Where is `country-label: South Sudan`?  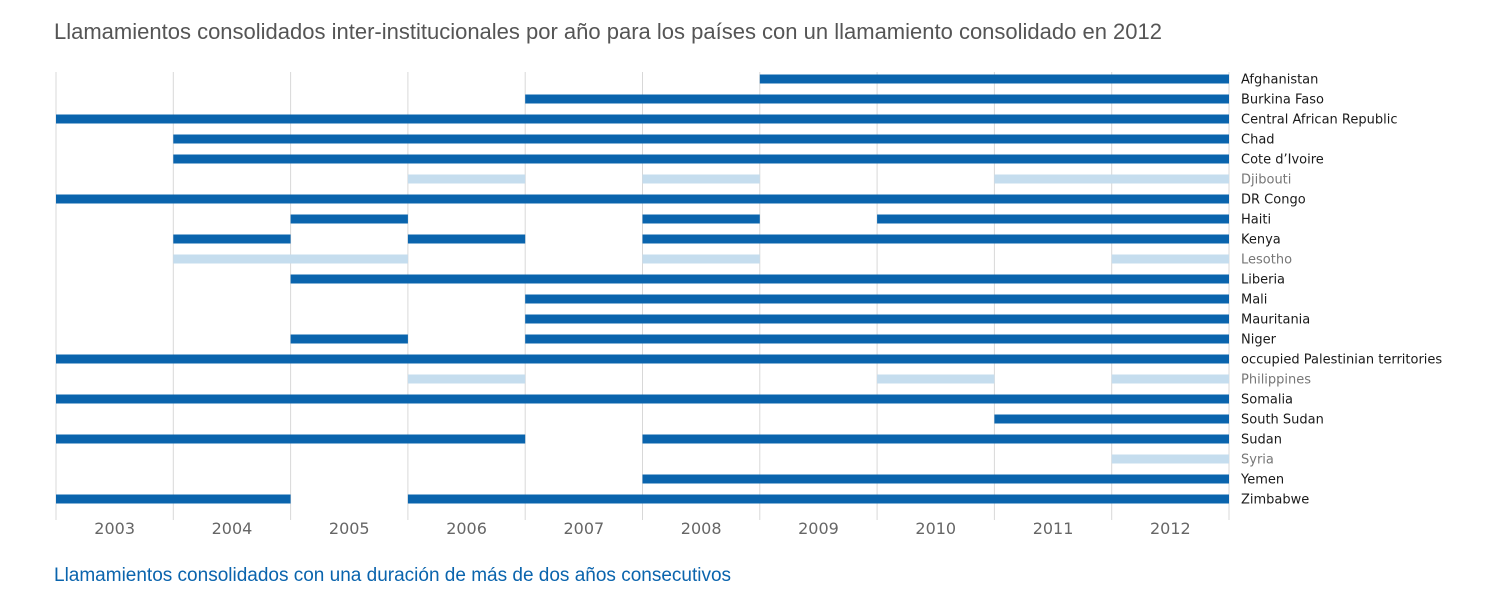 country-label: South Sudan is located at coordinates (1282, 420).